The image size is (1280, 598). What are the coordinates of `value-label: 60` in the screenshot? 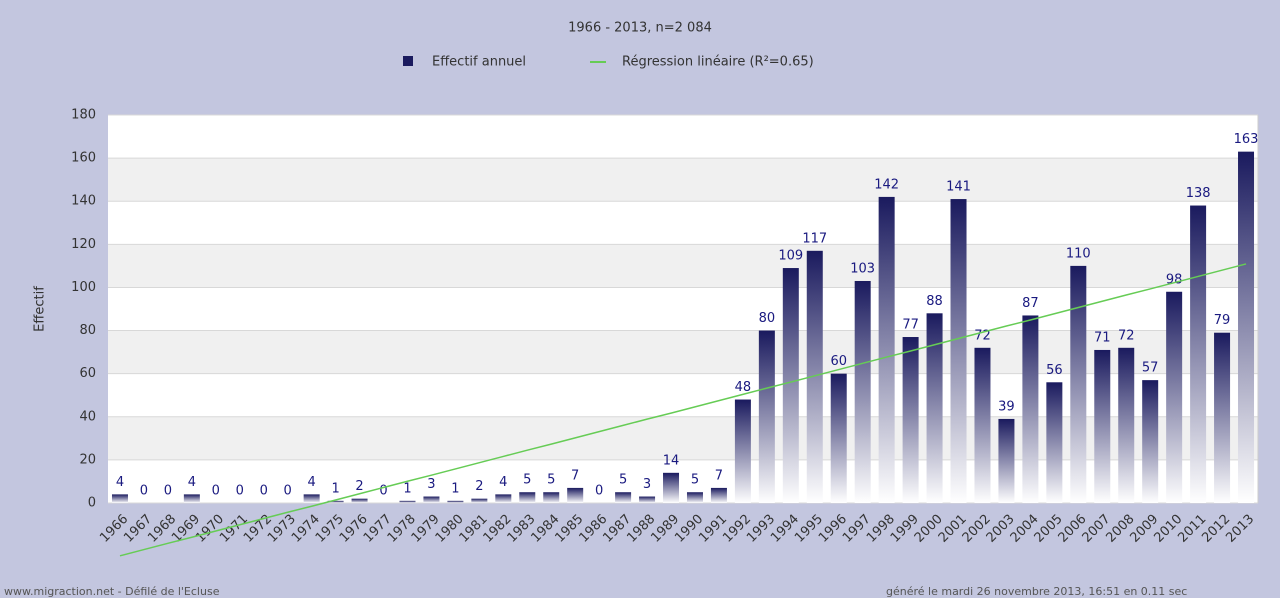 It's located at (838, 361).